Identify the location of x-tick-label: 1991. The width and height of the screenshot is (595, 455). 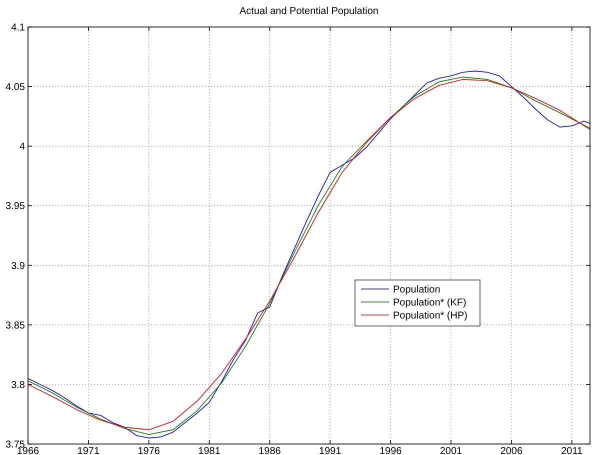
(330, 450).